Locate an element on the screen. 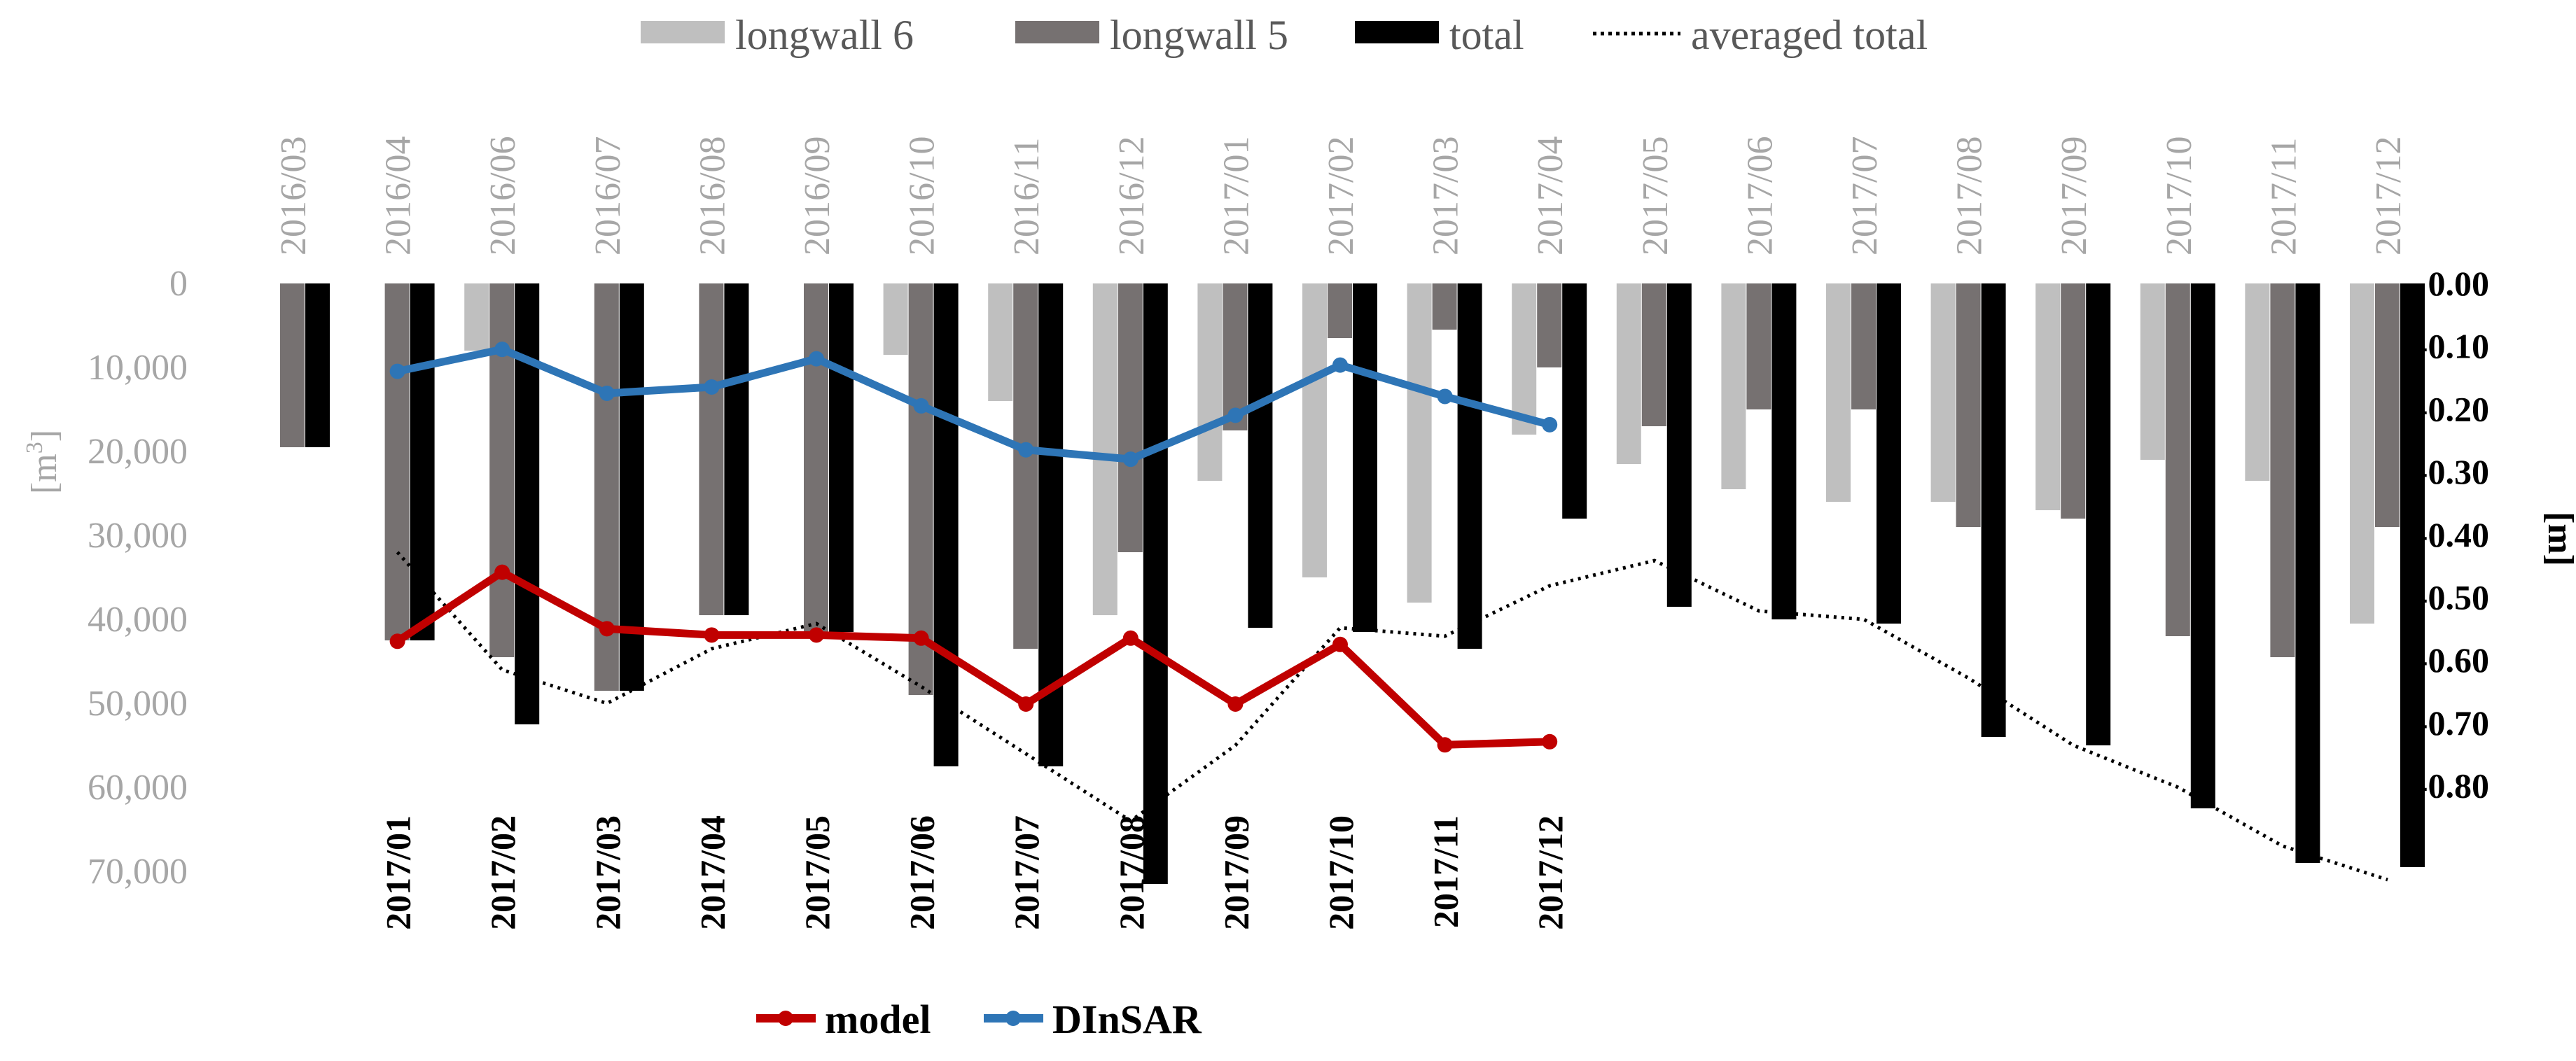  top-tick-2017-07: 2017/07 is located at coordinates (1865, 195).